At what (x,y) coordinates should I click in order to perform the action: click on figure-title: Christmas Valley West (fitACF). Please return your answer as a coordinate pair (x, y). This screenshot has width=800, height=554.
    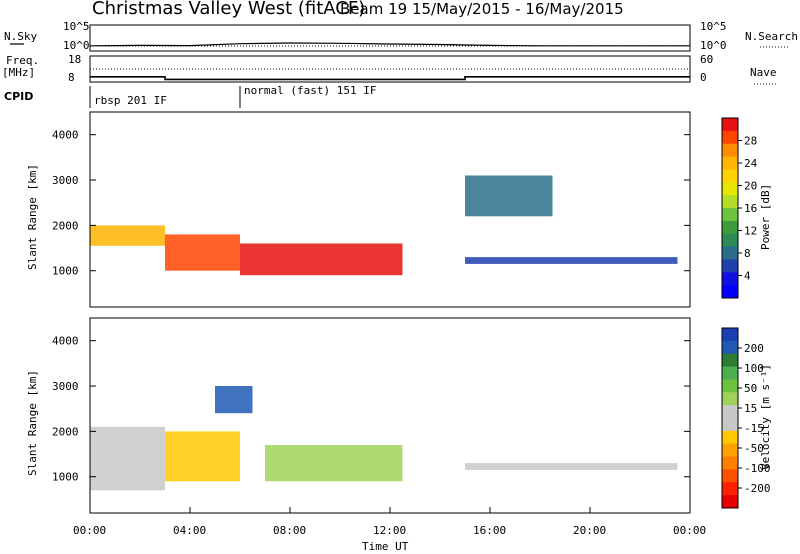
    Looking at the image, I should click on (228, 9).